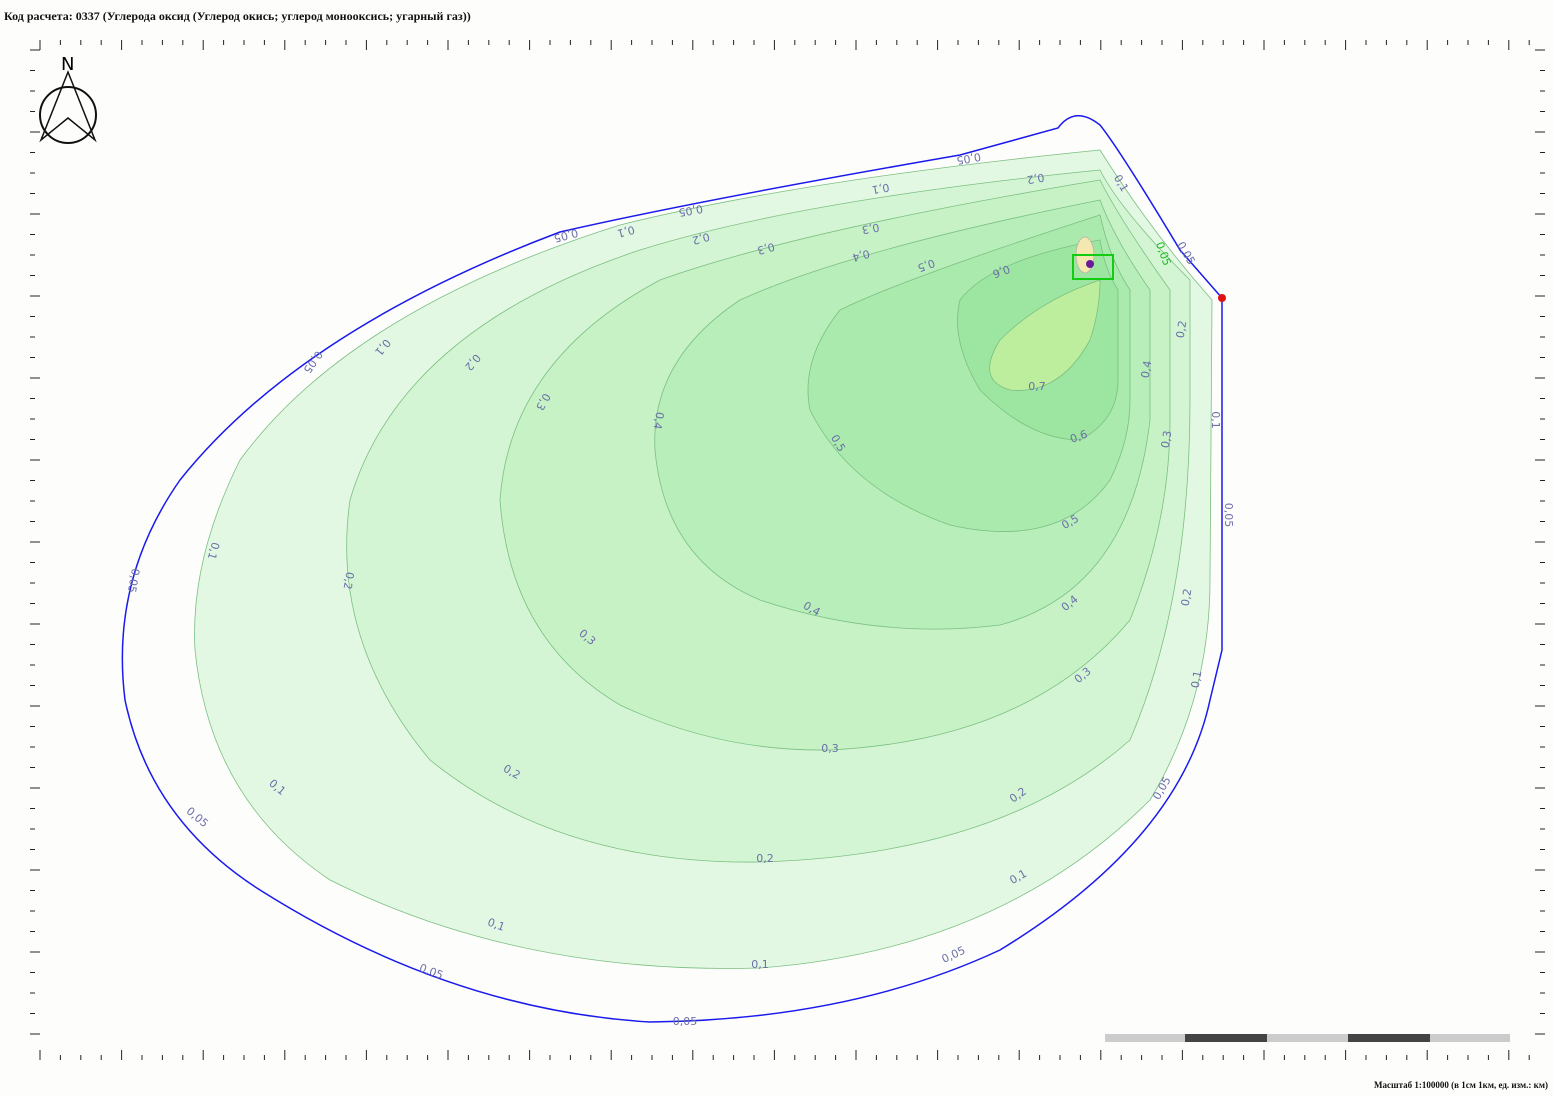 The image size is (1554, 1095). I want to click on contour-area, so click(1045, 335).